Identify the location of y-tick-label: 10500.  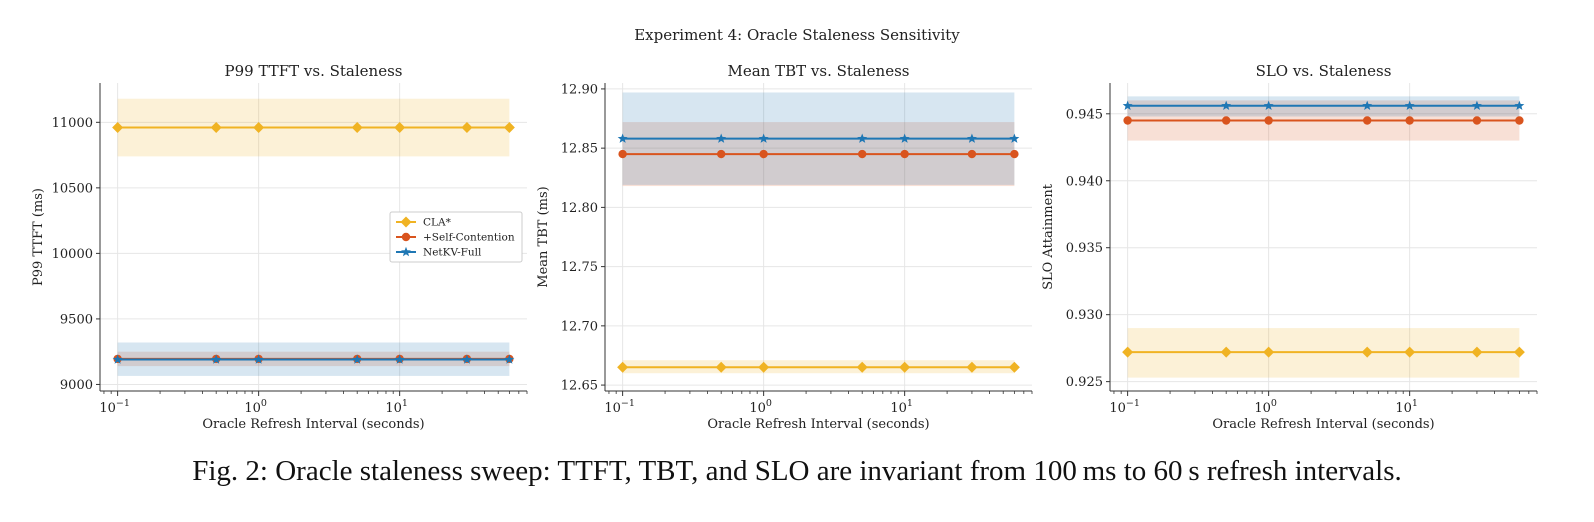
(72, 188).